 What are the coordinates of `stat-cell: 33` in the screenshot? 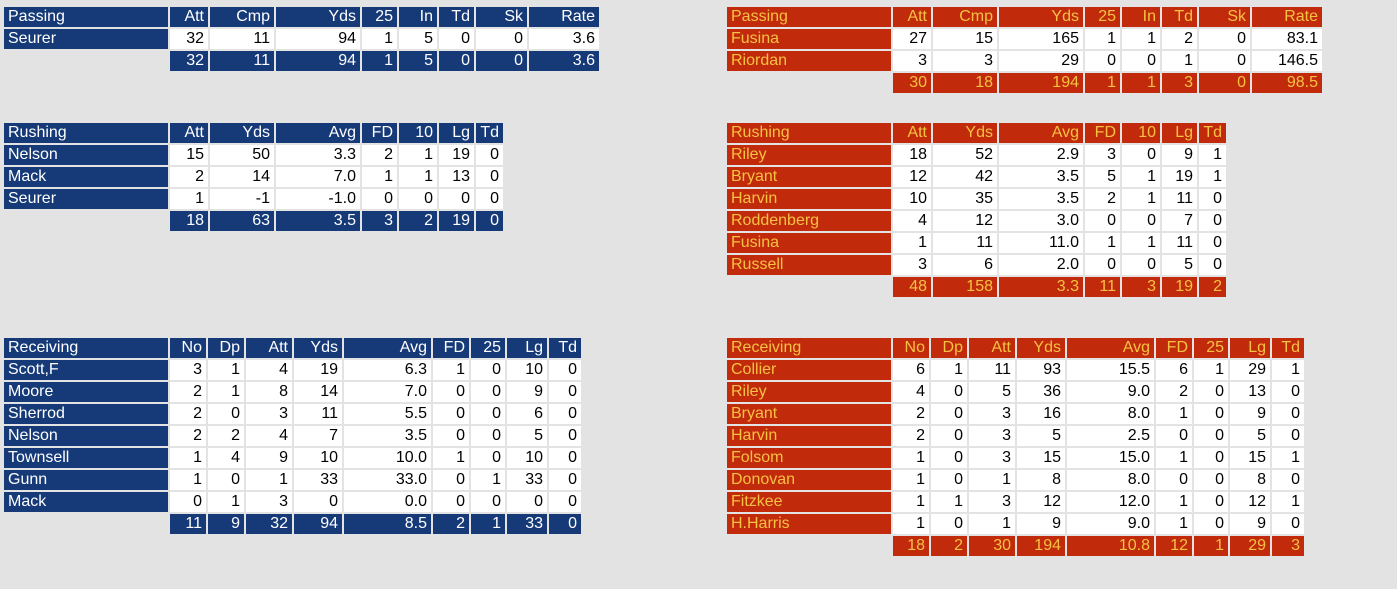 It's located at (527, 480).